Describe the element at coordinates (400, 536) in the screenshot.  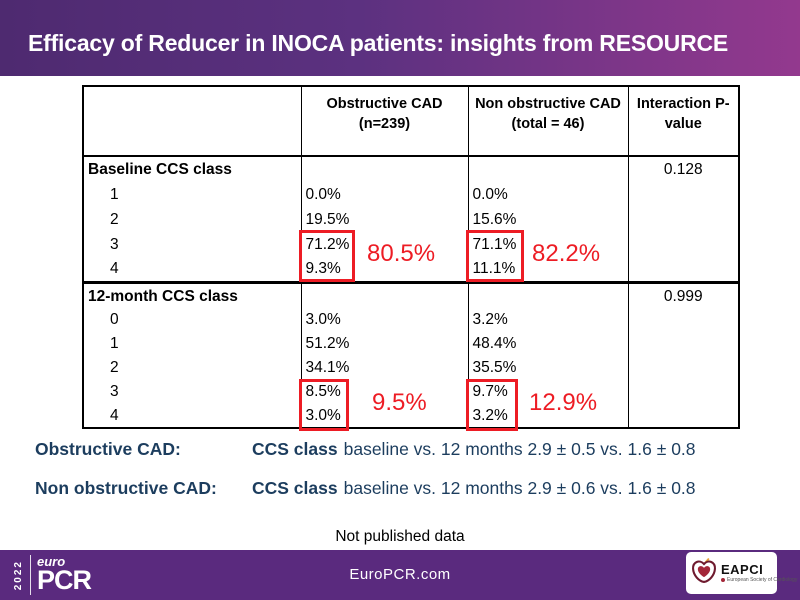
I see `footnote-not-published: Not published data` at that location.